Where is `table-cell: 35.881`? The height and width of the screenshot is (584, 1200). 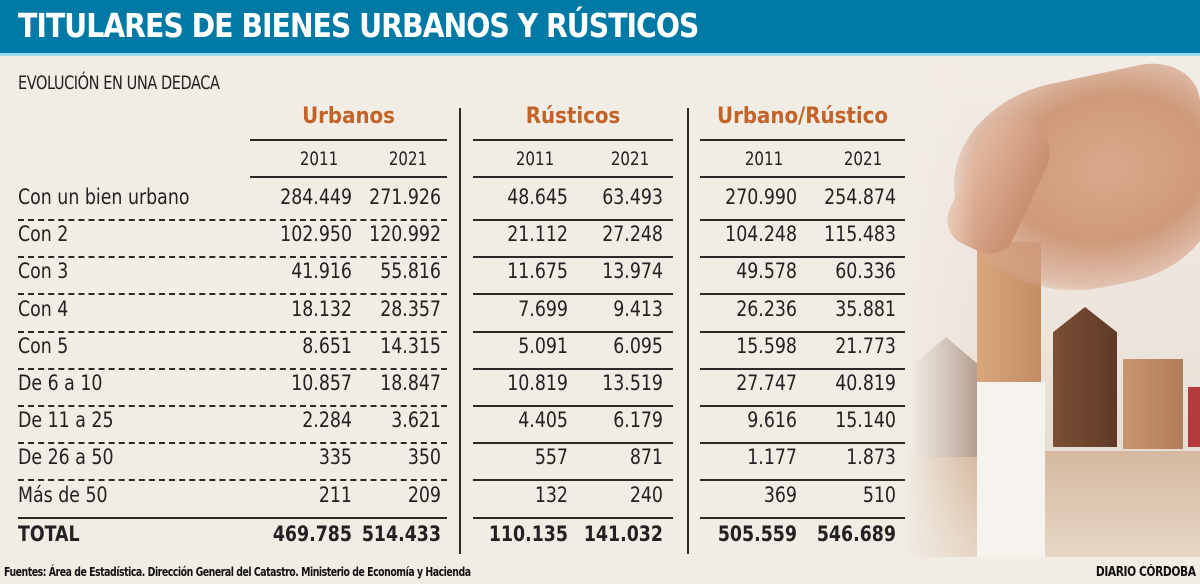 table-cell: 35.881 is located at coordinates (865, 308).